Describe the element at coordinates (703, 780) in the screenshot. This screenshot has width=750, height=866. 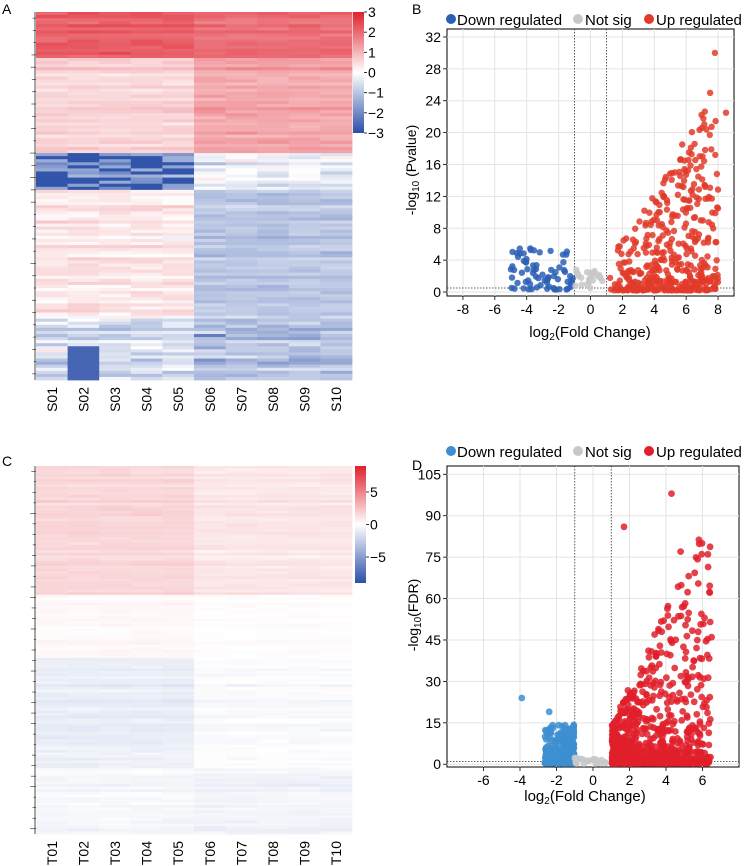
I see `x-tick-label: 6` at that location.